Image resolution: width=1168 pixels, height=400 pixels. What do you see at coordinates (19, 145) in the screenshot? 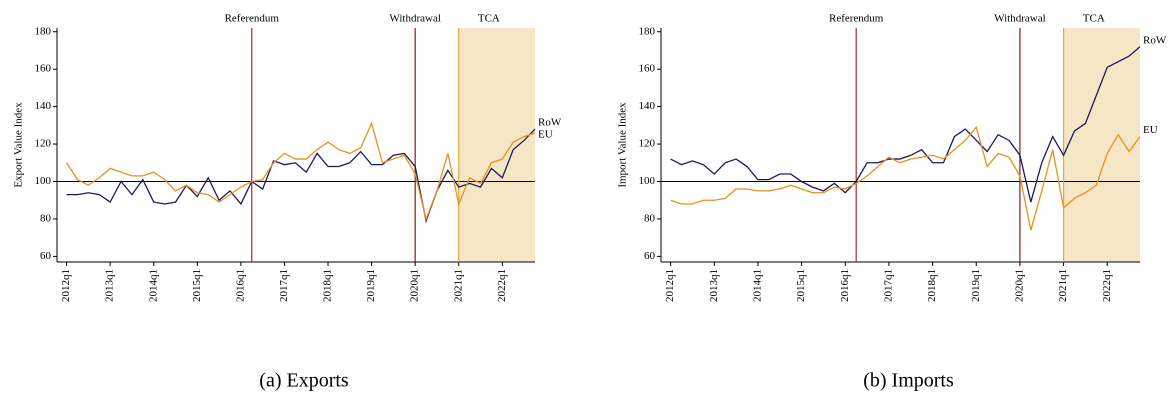
I see `y-axis-title: Export Value Index` at bounding box center [19, 145].